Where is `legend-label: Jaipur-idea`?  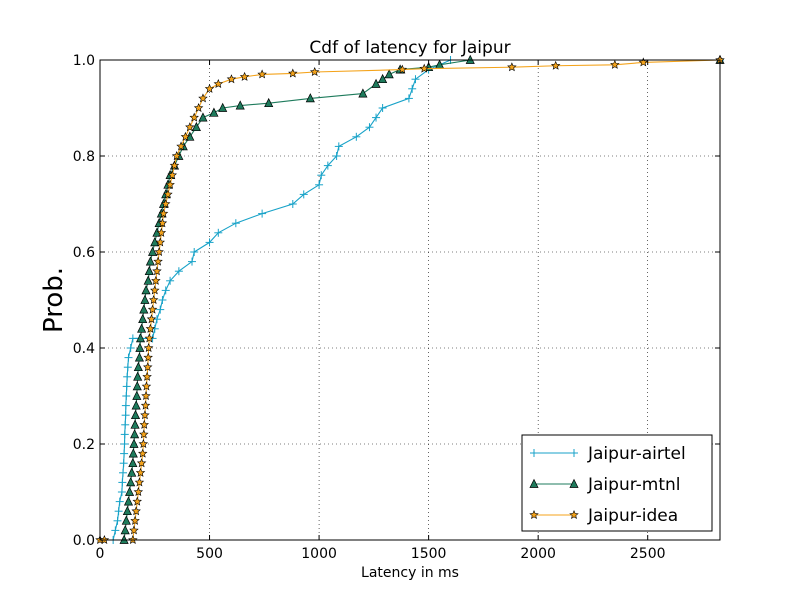 legend-label: Jaipur-idea is located at coordinates (632, 516).